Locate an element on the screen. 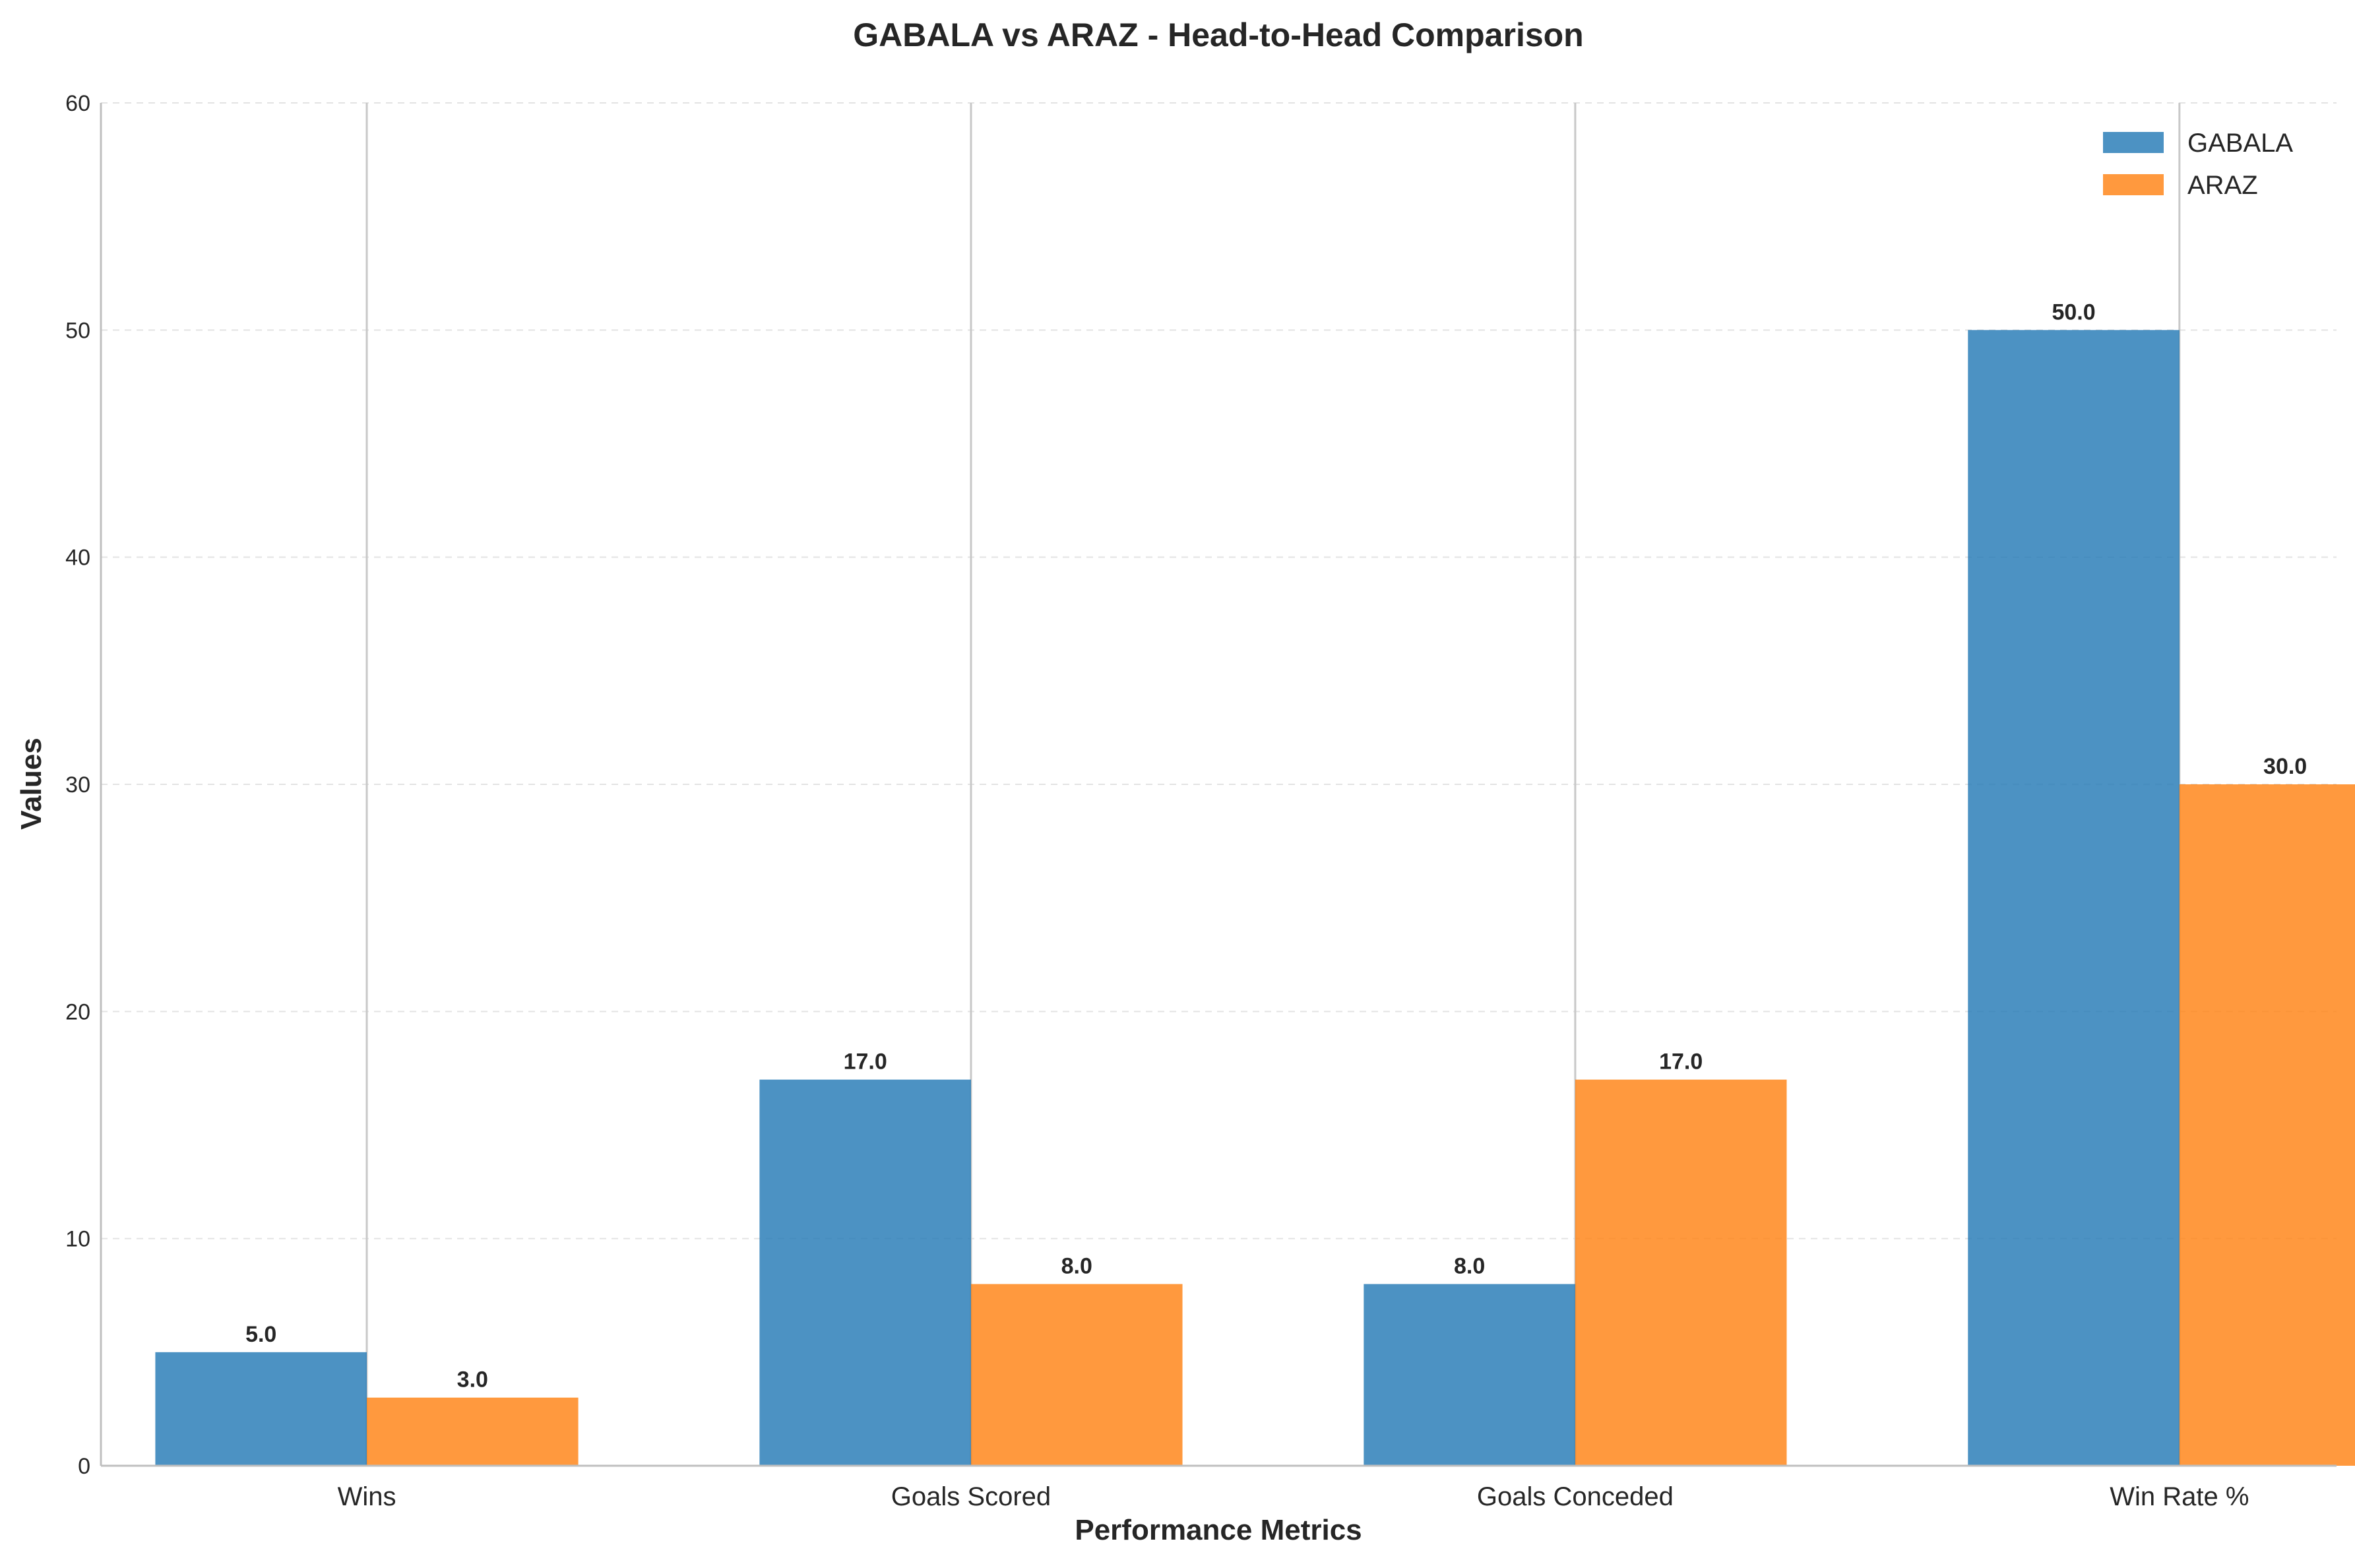 Image resolution: width=2355 pixels, height=1568 pixels. y-tick-labels: 0 10 20 30 40 50 60 is located at coordinates (78, 785).